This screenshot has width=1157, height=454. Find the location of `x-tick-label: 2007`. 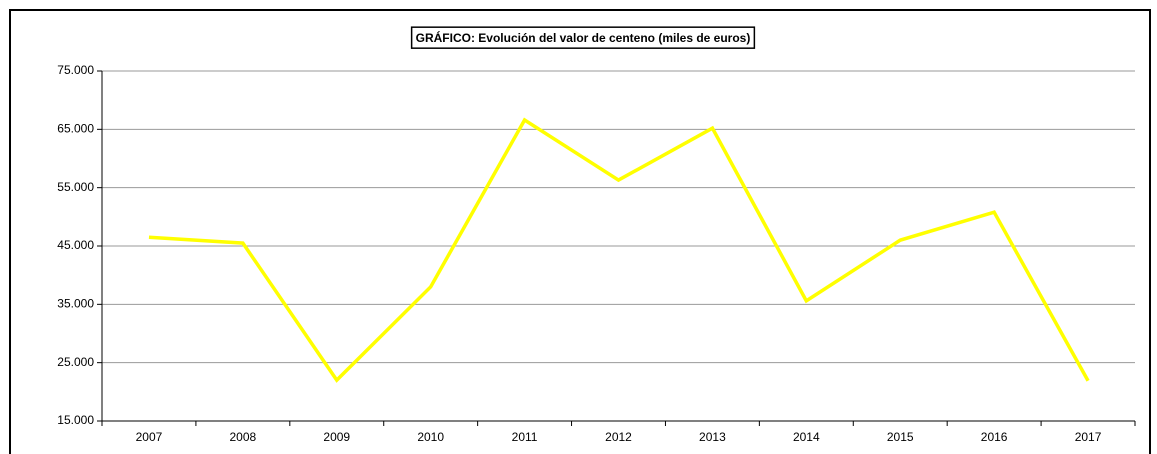

x-tick-label: 2007 is located at coordinates (149, 437).